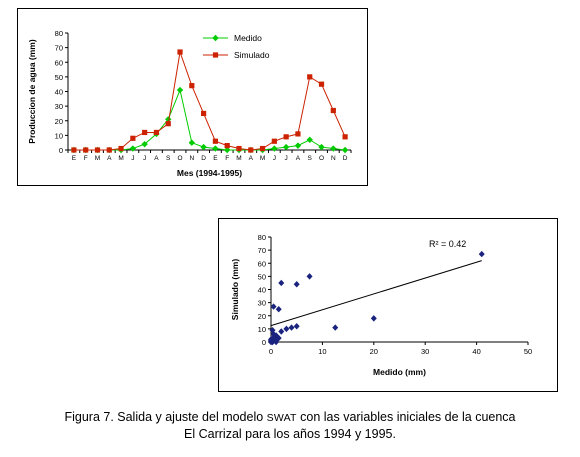 The height and width of the screenshot is (457, 580). What do you see at coordinates (235, 290) in the screenshot?
I see `y-axis-title: Simulado (mm)` at bounding box center [235, 290].